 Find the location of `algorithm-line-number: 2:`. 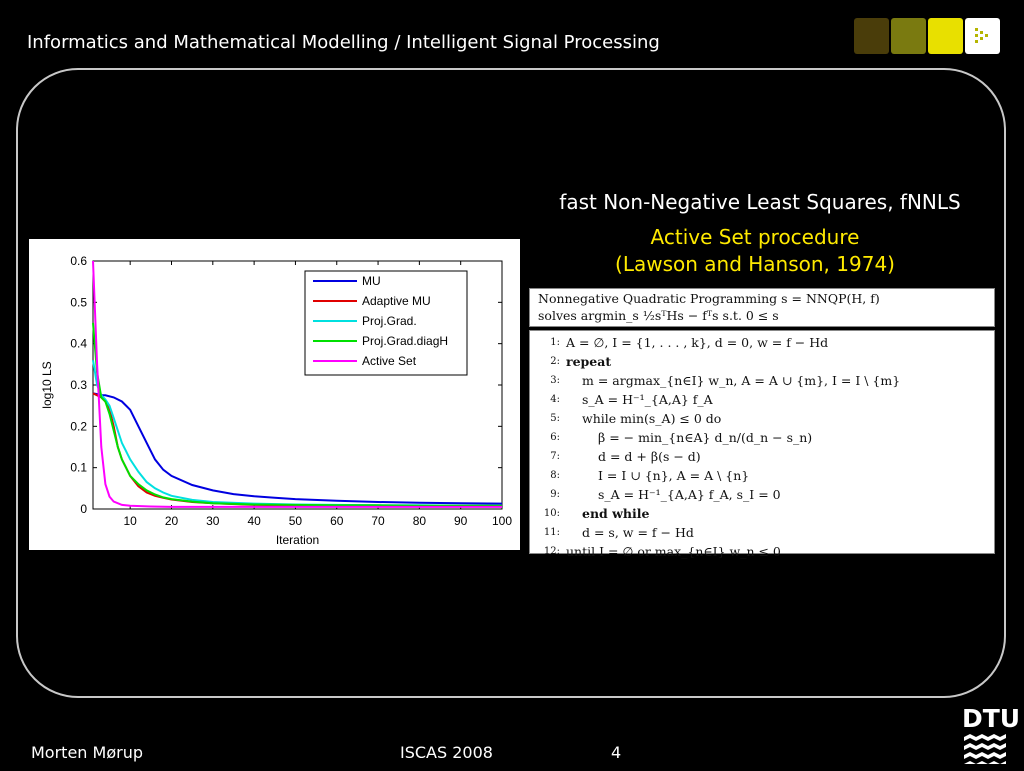

algorithm-line-number: 2: is located at coordinates (555, 361).